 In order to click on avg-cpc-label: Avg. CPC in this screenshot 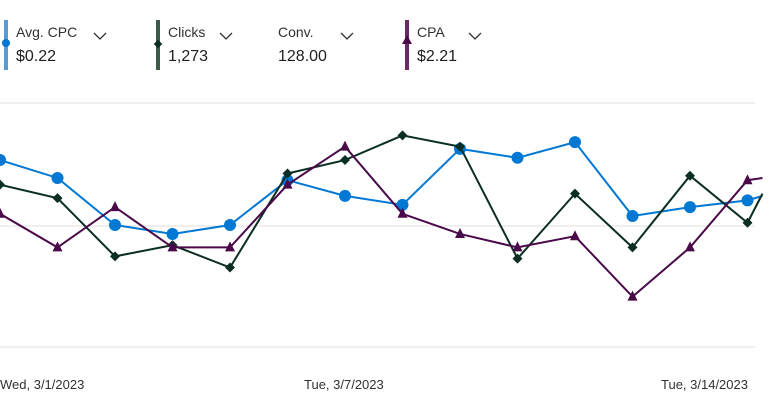, I will do `click(47, 32)`.